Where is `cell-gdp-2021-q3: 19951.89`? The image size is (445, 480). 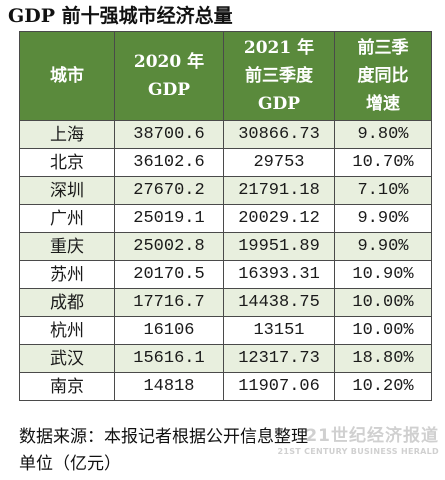
cell-gdp-2021-q3: 19951.89 is located at coordinates (279, 246).